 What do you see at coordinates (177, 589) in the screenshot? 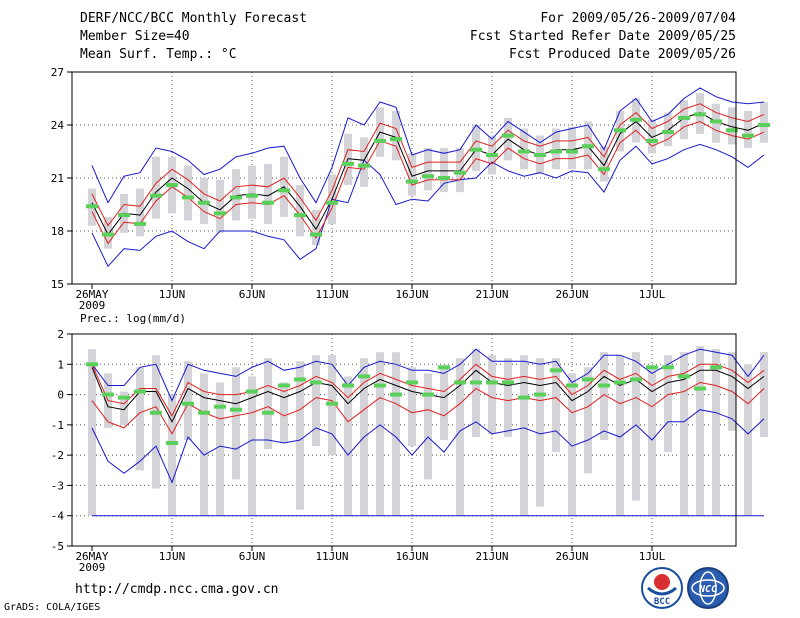
I see `website-url: http://cmdp.ncc.cma.gov.cn` at bounding box center [177, 589].